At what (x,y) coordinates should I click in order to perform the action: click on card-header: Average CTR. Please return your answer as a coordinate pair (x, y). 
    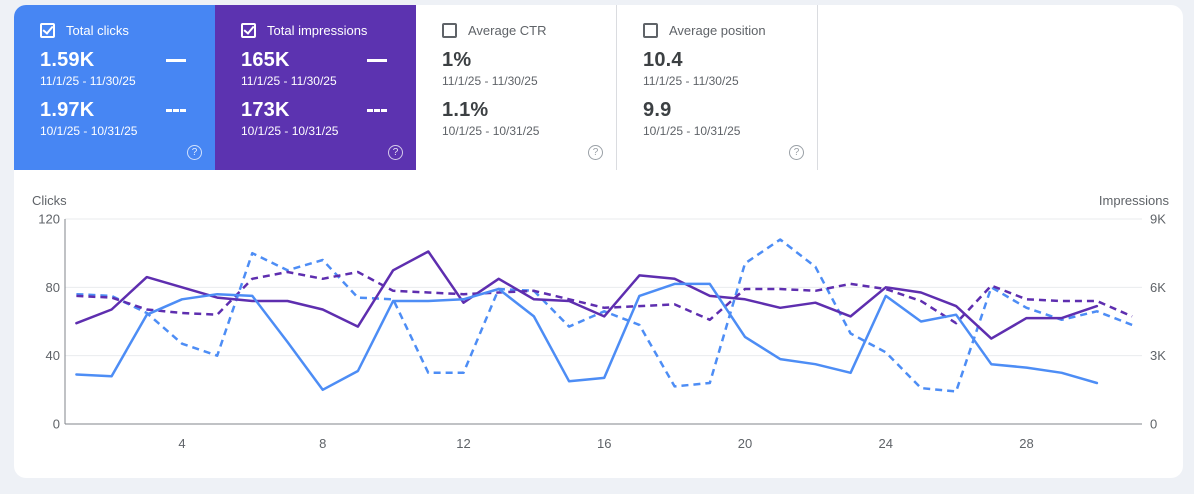
    Looking at the image, I should click on (529, 30).